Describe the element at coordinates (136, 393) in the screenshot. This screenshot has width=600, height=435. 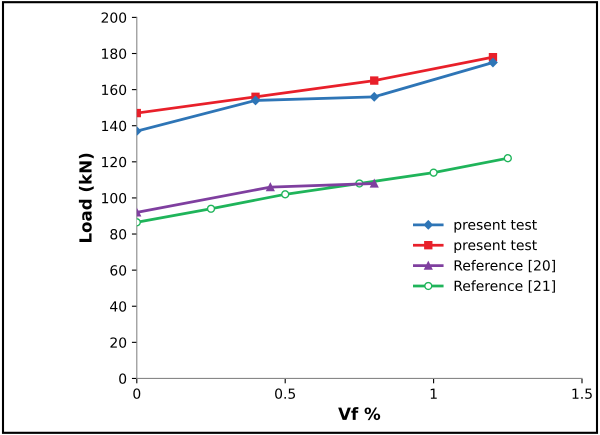
I see `x-tick-label: 0` at that location.